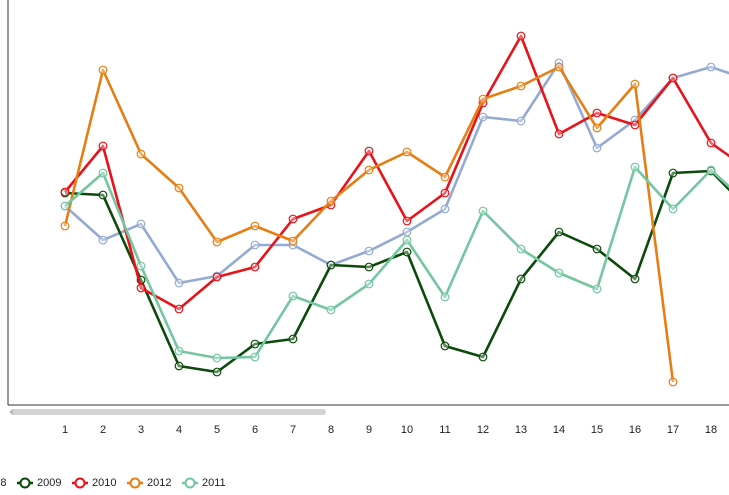  I want to click on x-tick-label: 6, so click(255, 430).